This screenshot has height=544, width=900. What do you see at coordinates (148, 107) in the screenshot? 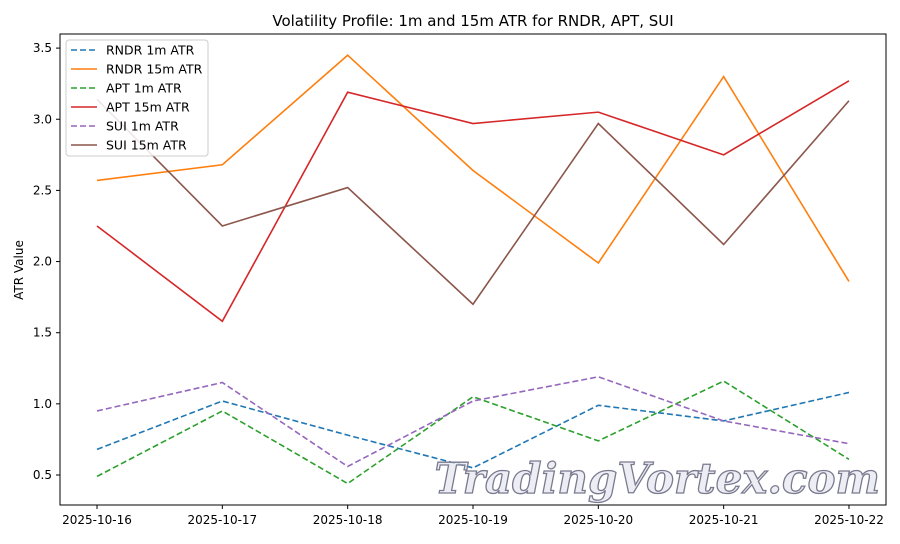
I see `legend-label: APT 15m ATR` at bounding box center [148, 107].